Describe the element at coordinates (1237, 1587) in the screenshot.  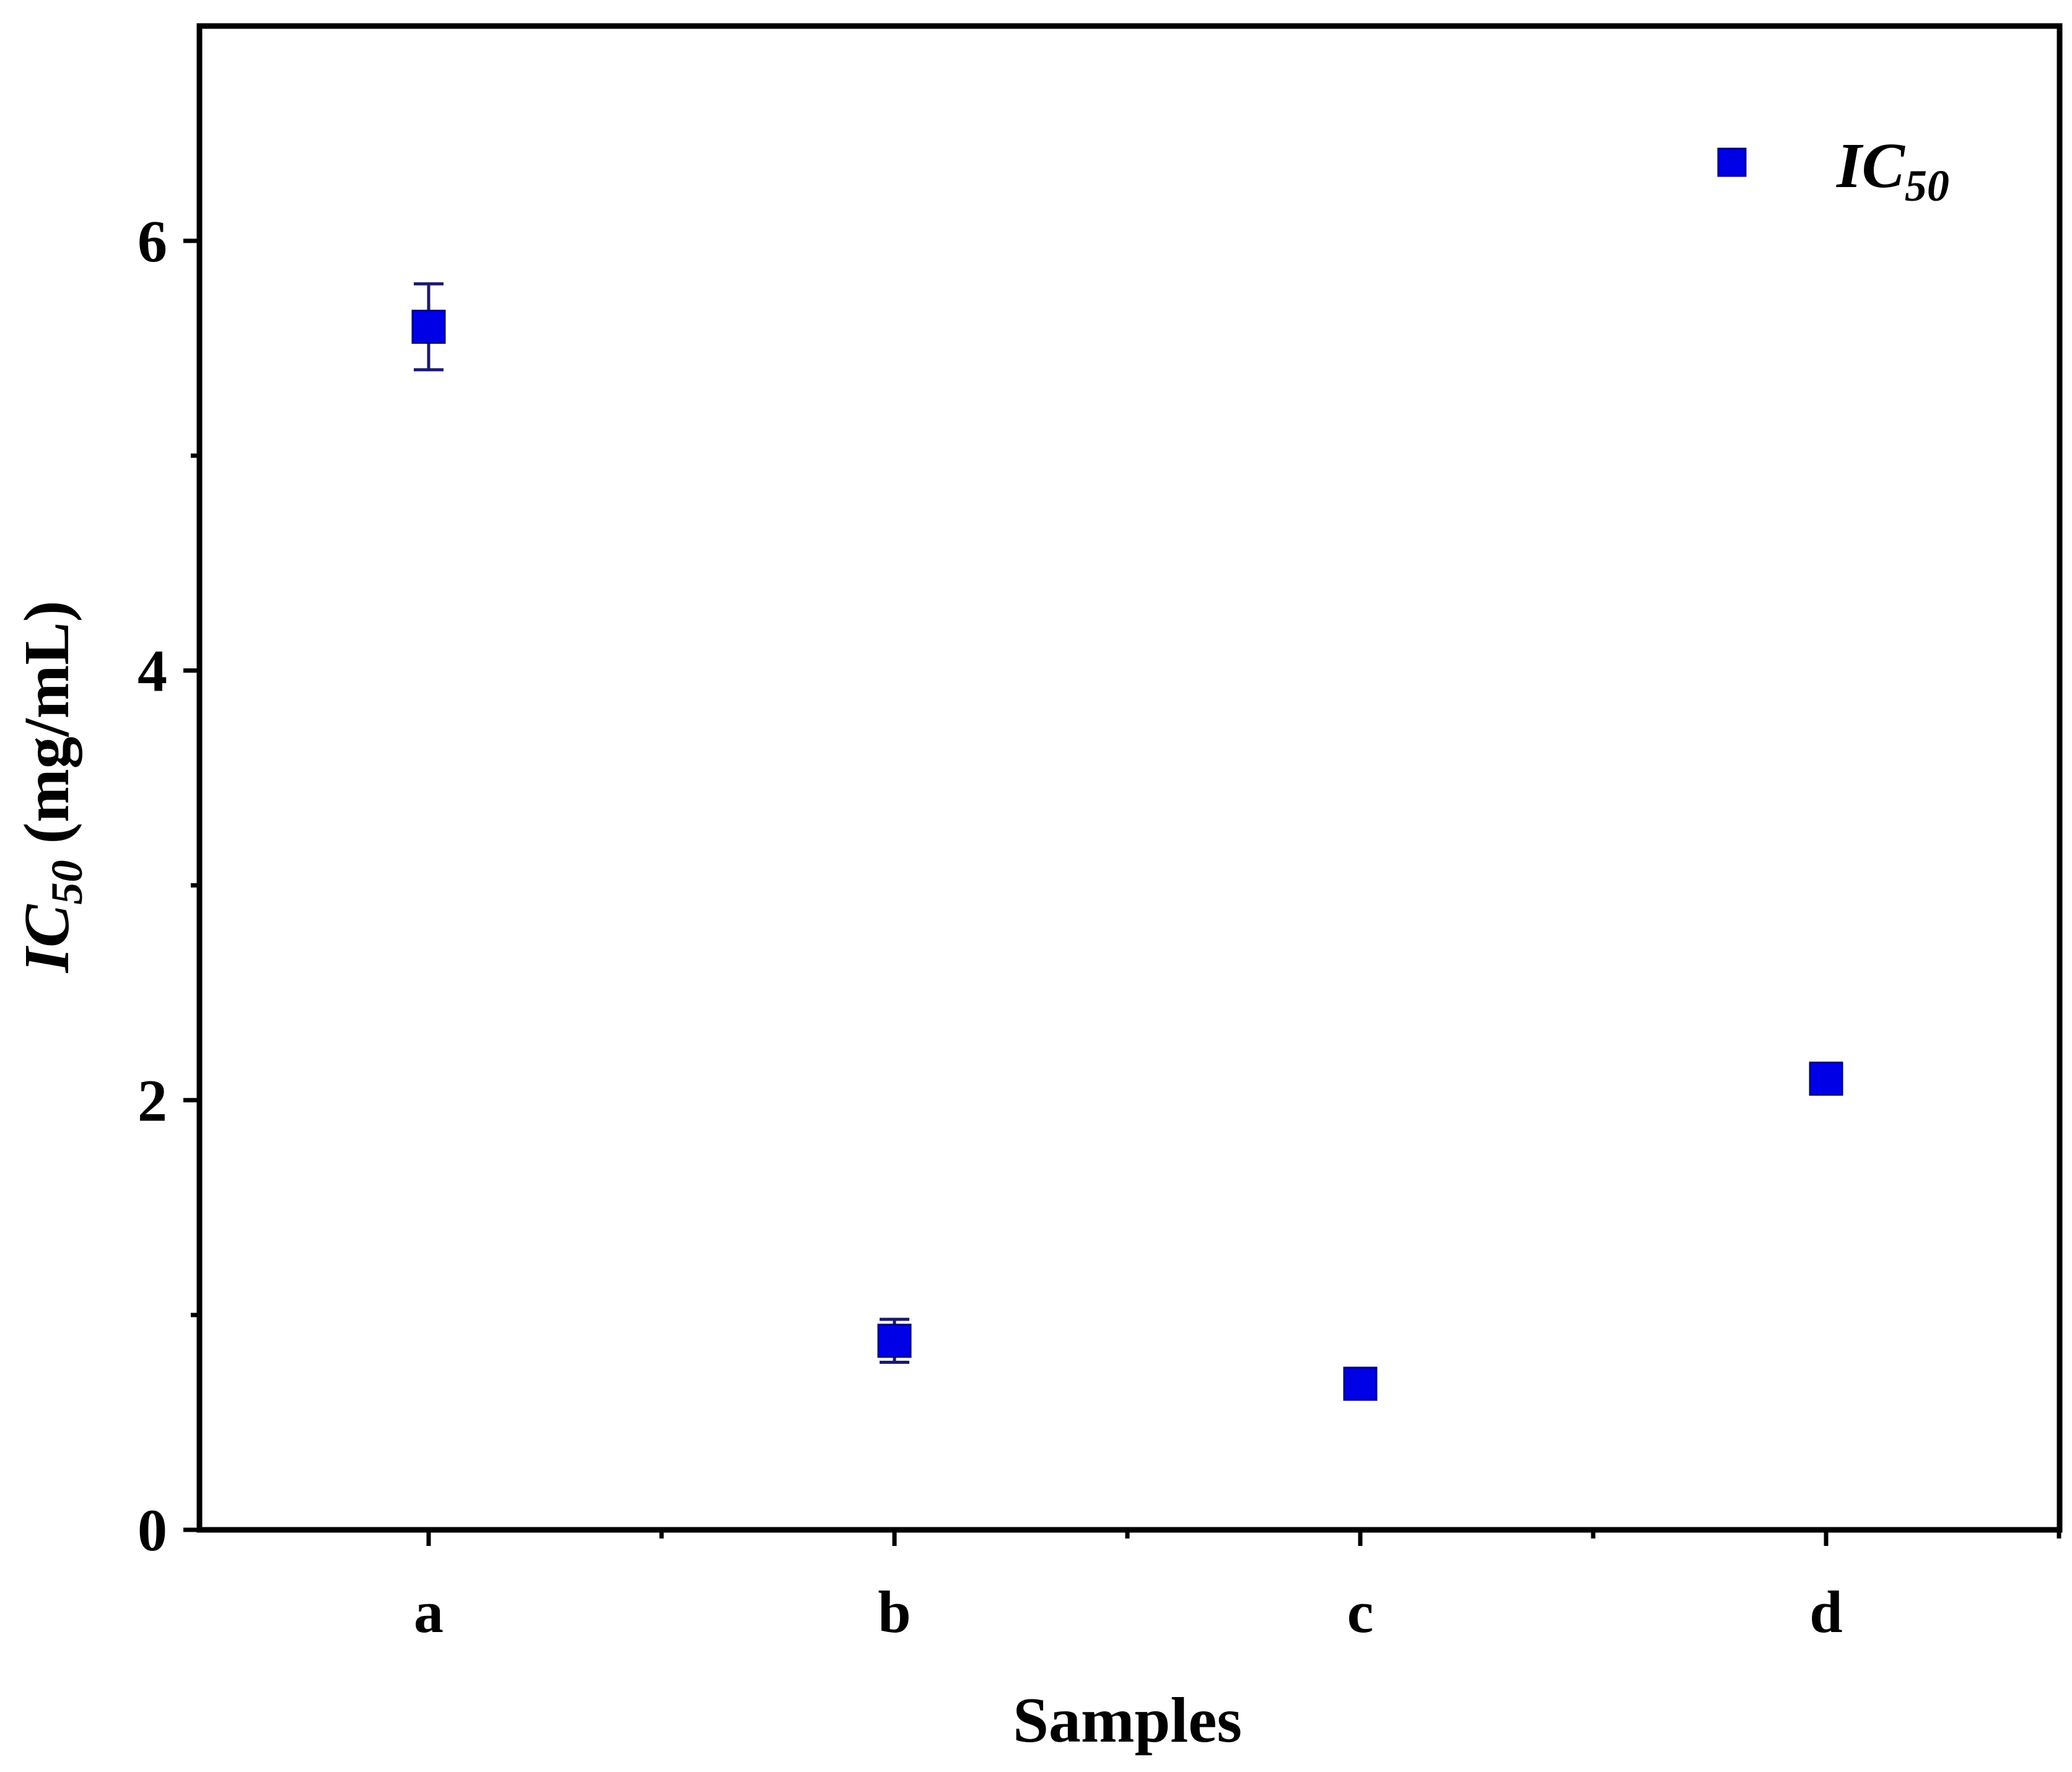
I see `x-axis-ticks: a b c d` at that location.